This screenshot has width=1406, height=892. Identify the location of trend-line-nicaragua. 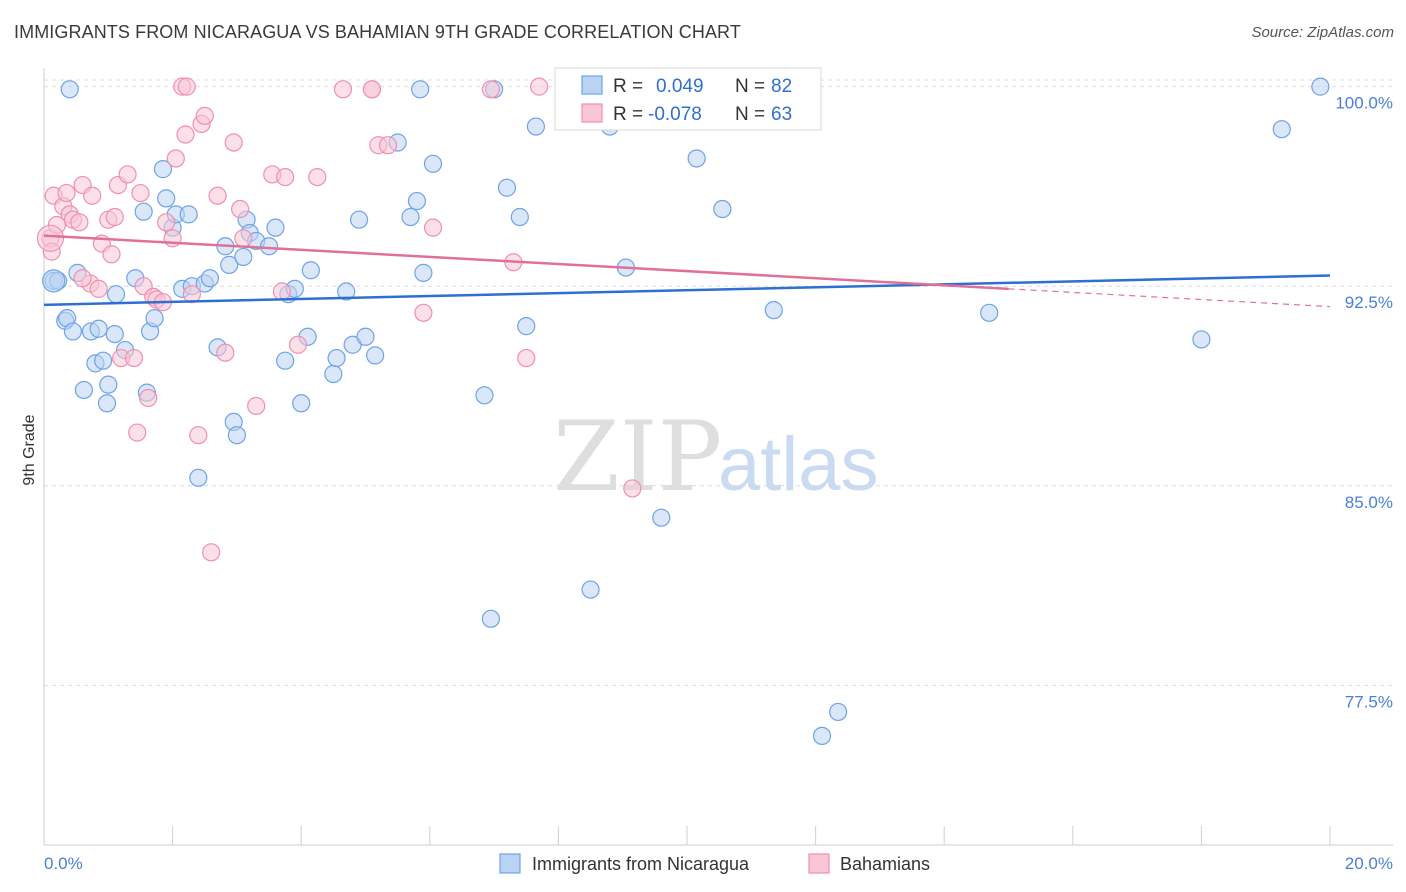
(687, 290).